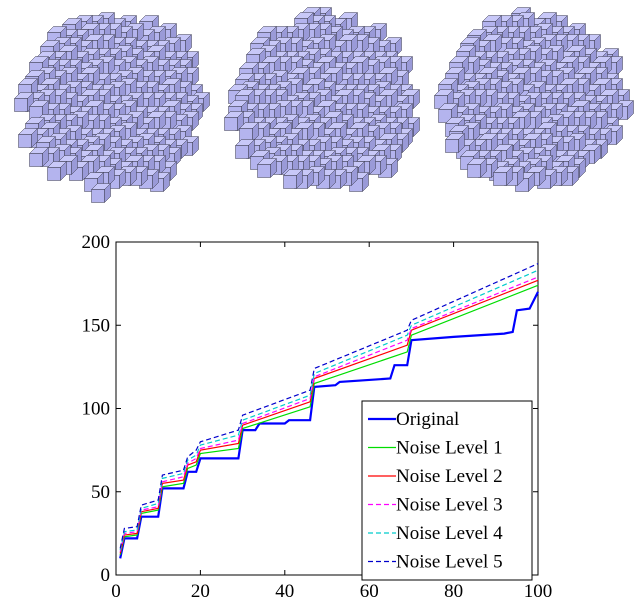 This screenshot has width=636, height=602. What do you see at coordinates (284, 591) in the screenshot?
I see `x-tick-label: 40` at bounding box center [284, 591].